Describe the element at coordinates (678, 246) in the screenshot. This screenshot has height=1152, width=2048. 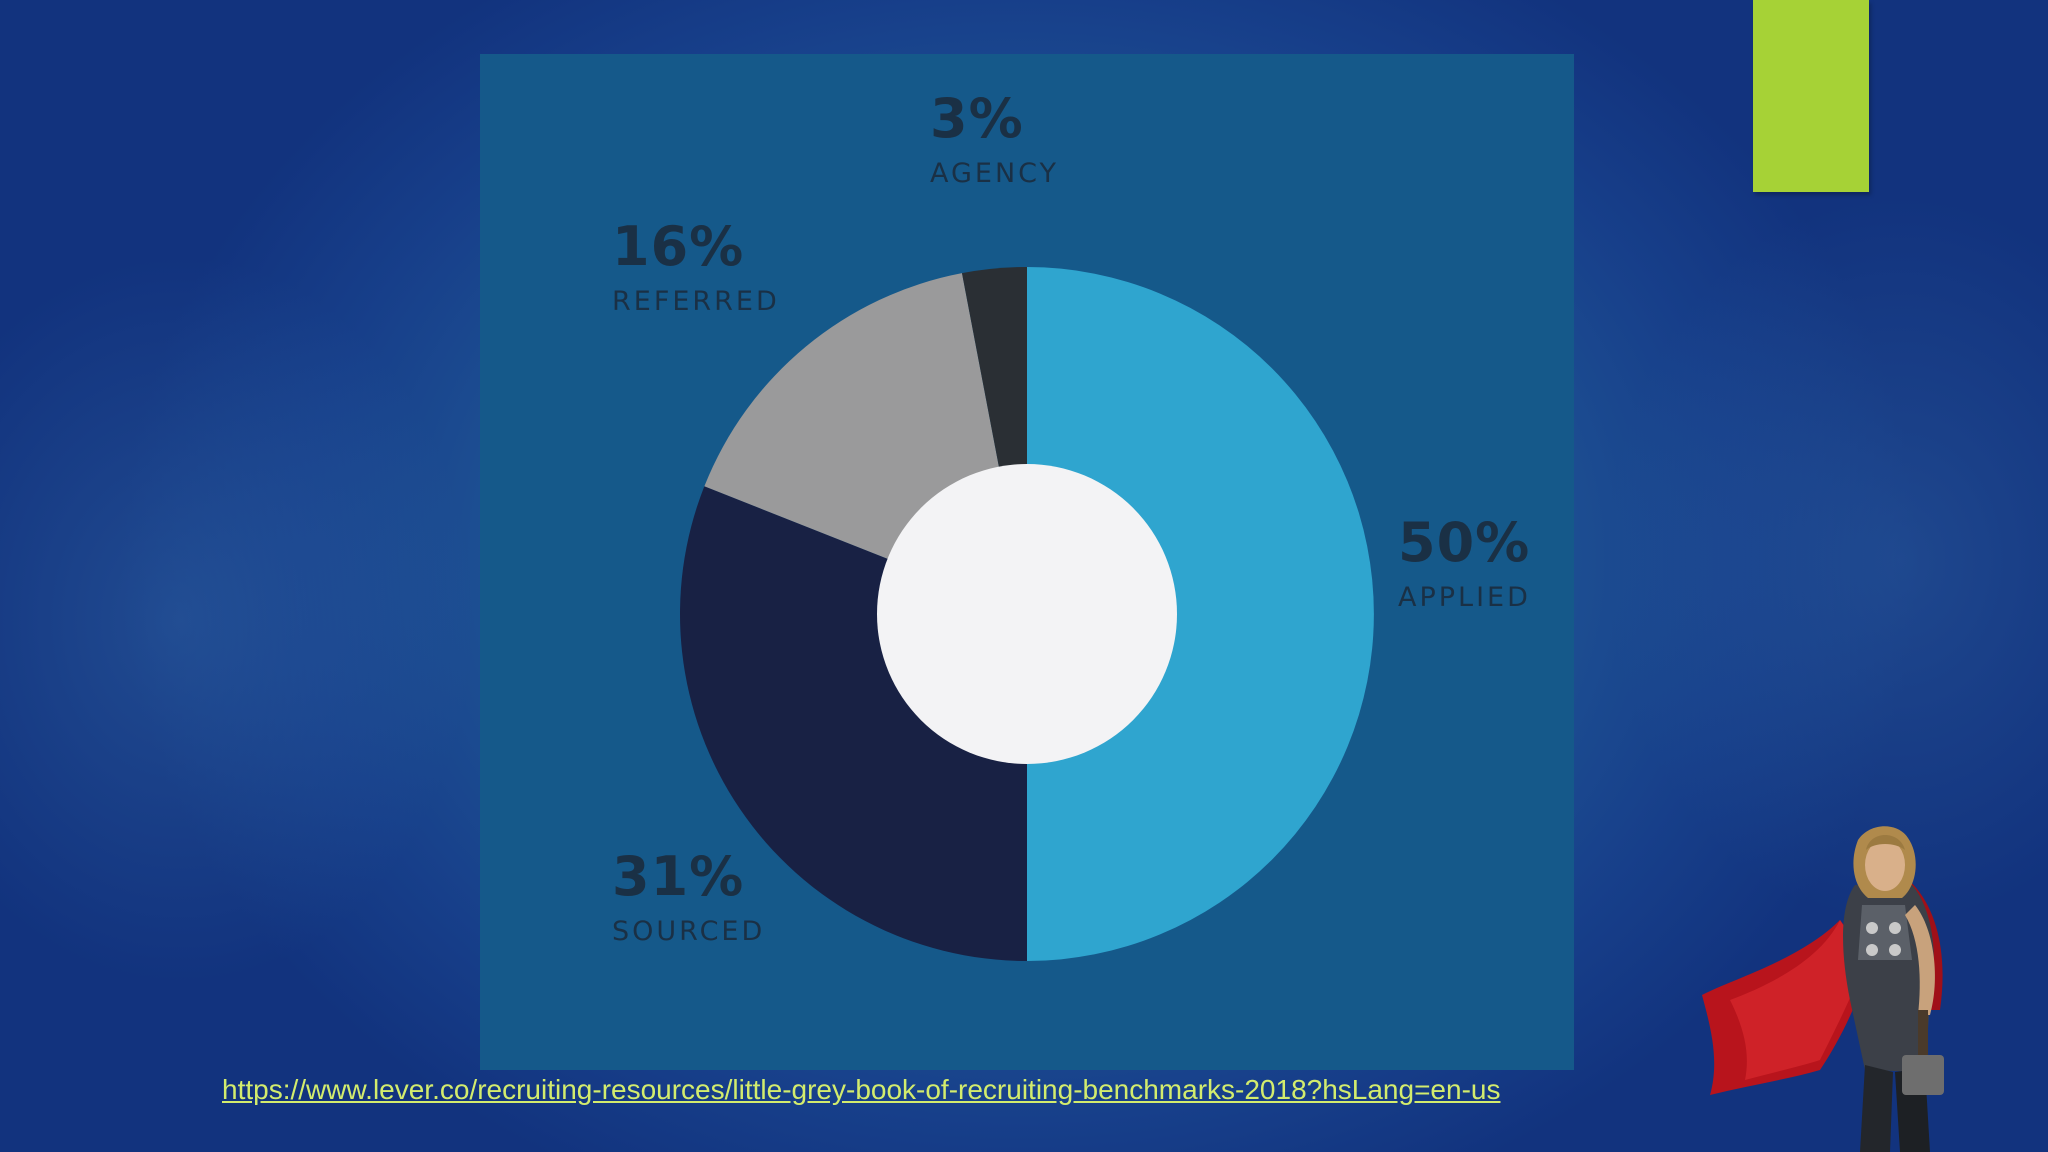
I see `label-referred-value: 16%` at that location.